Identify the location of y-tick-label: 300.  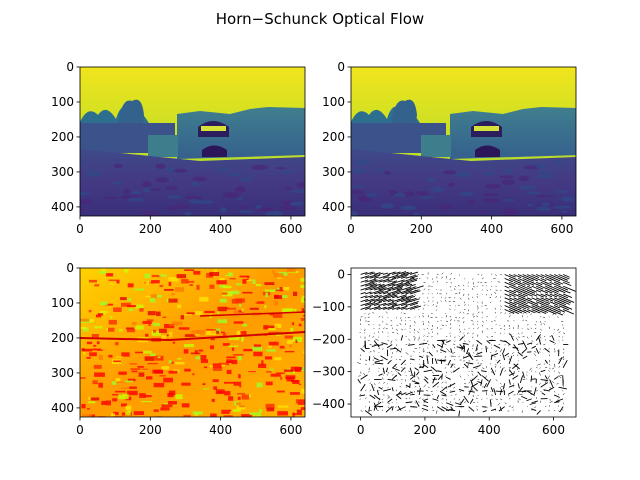
(333, 172).